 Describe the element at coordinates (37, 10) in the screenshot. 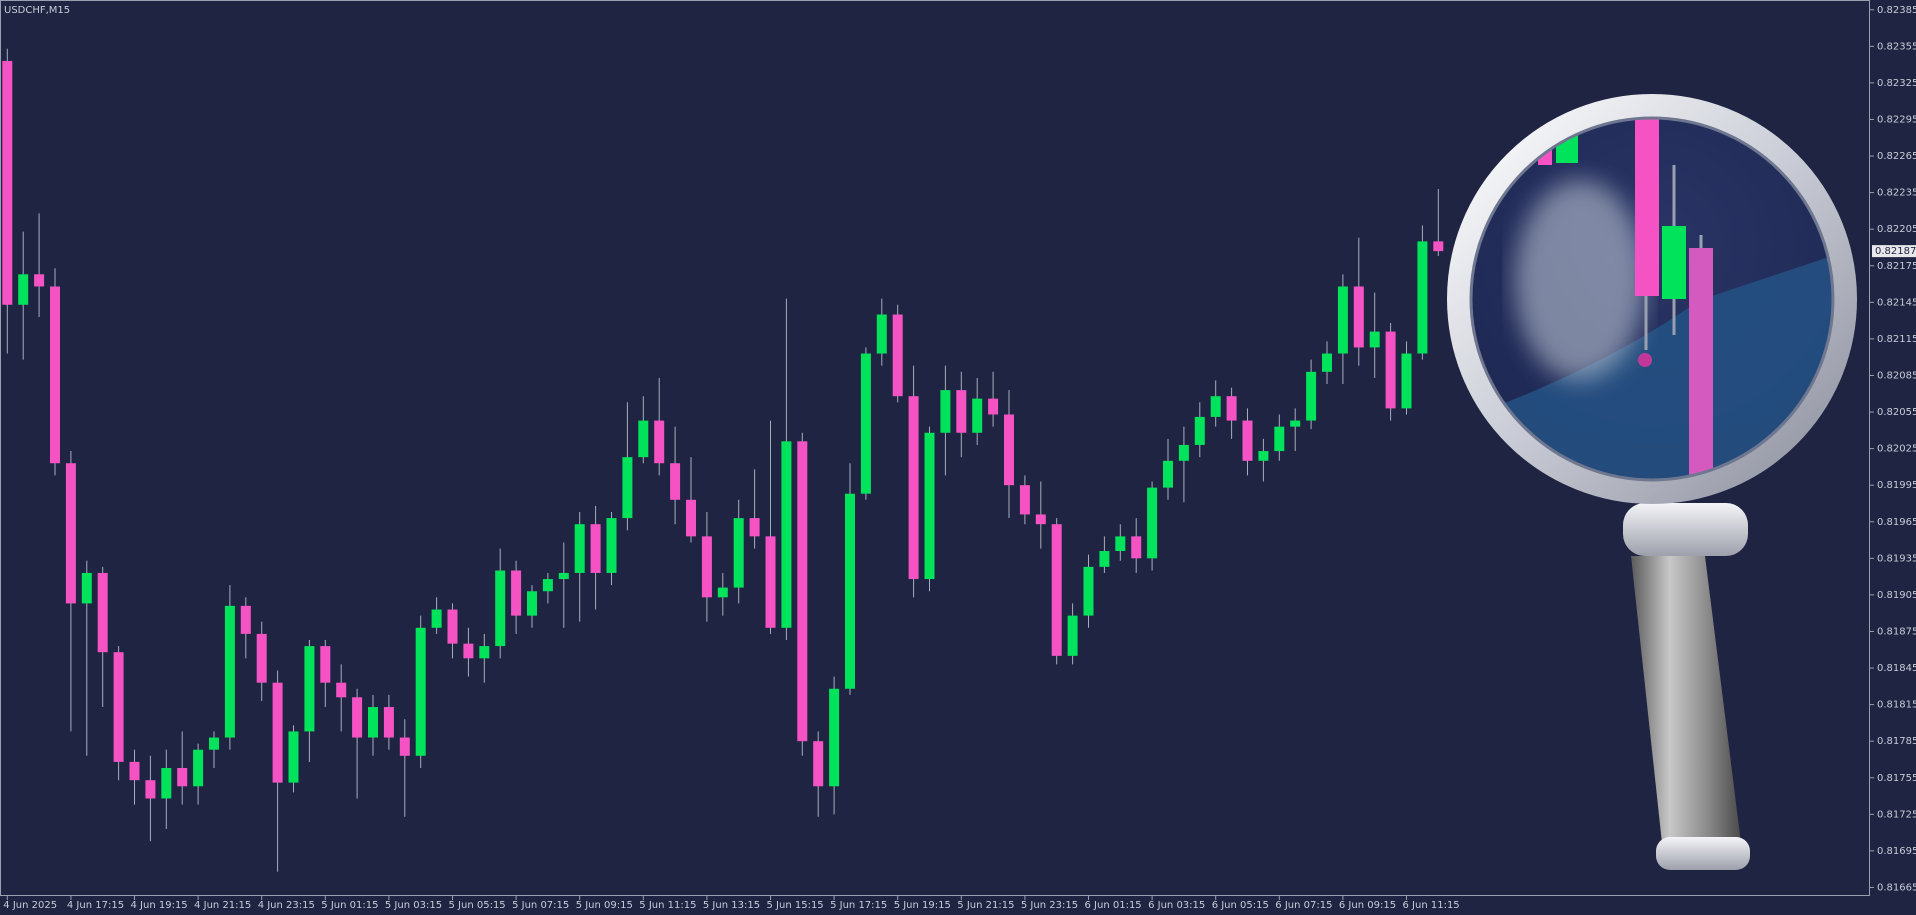

I see `chart-title: USDCHF,M15` at that location.